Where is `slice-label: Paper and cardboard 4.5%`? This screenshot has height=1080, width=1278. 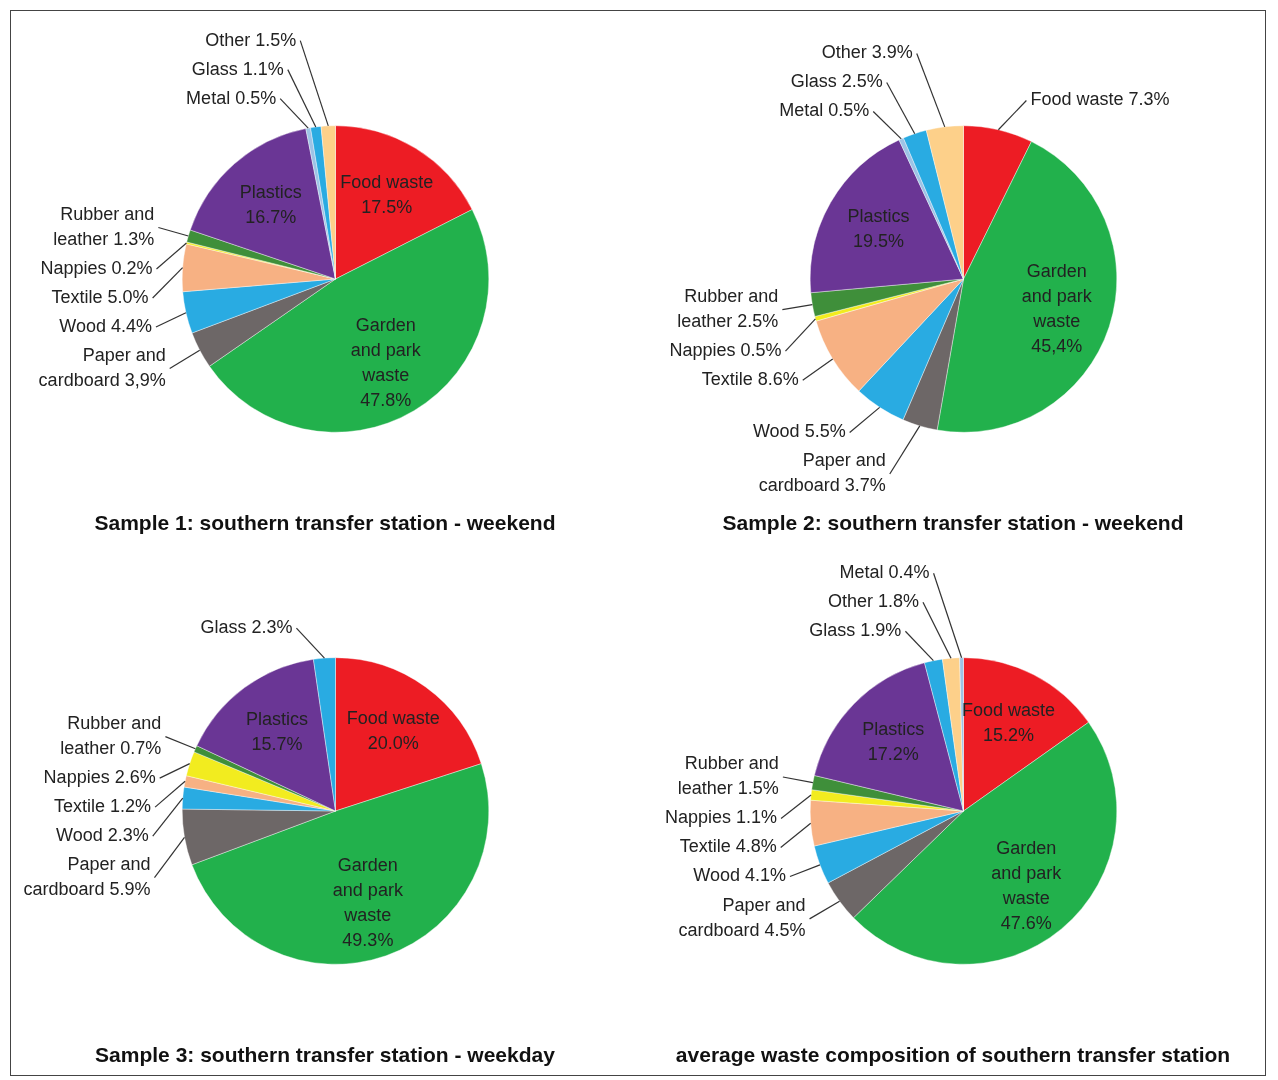 slice-label: Paper and cardboard 4.5% is located at coordinates (742, 918).